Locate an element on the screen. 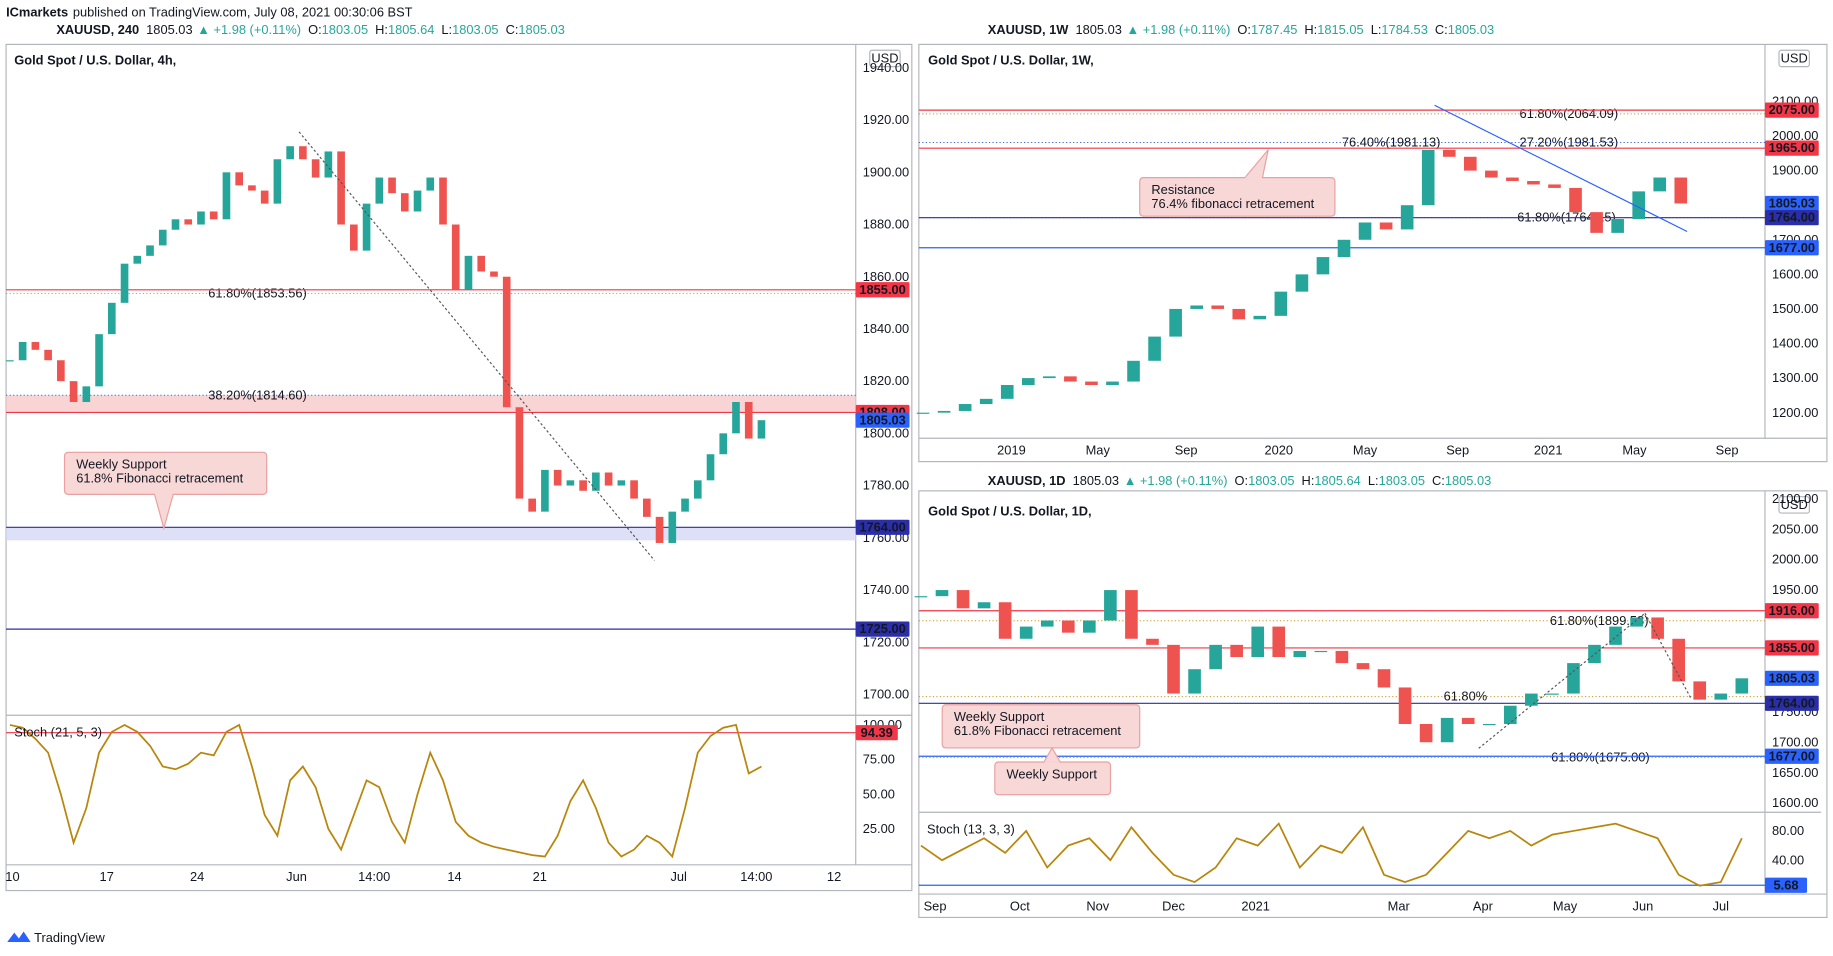 This screenshot has height=956, width=1833. ohlc-value: 1805.64 is located at coordinates (1337, 480).